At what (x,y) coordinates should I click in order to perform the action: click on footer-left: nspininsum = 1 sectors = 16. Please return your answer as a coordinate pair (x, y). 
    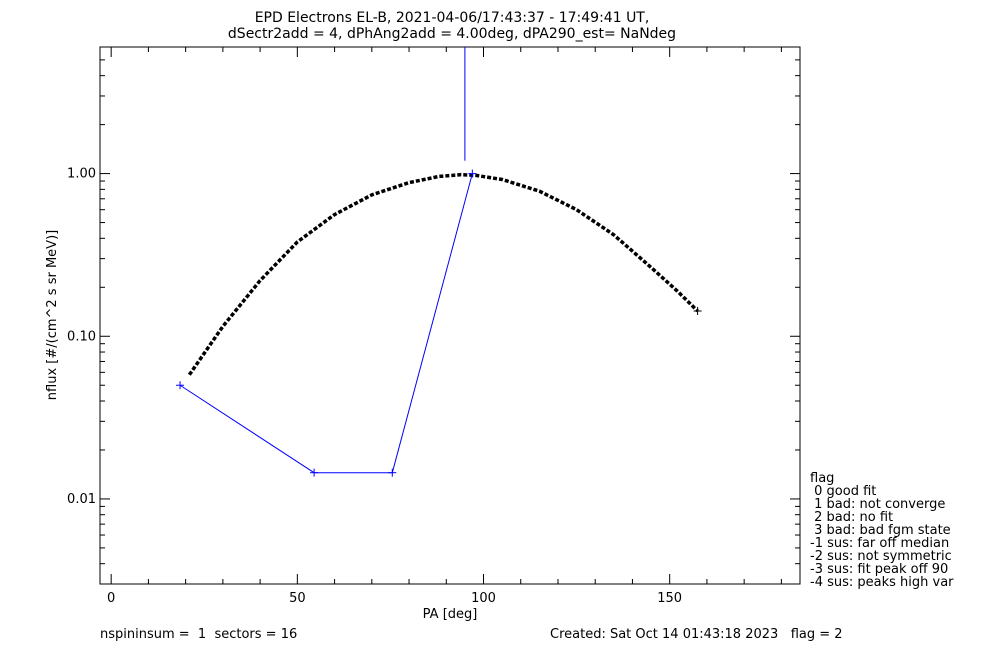
    Looking at the image, I should click on (199, 634).